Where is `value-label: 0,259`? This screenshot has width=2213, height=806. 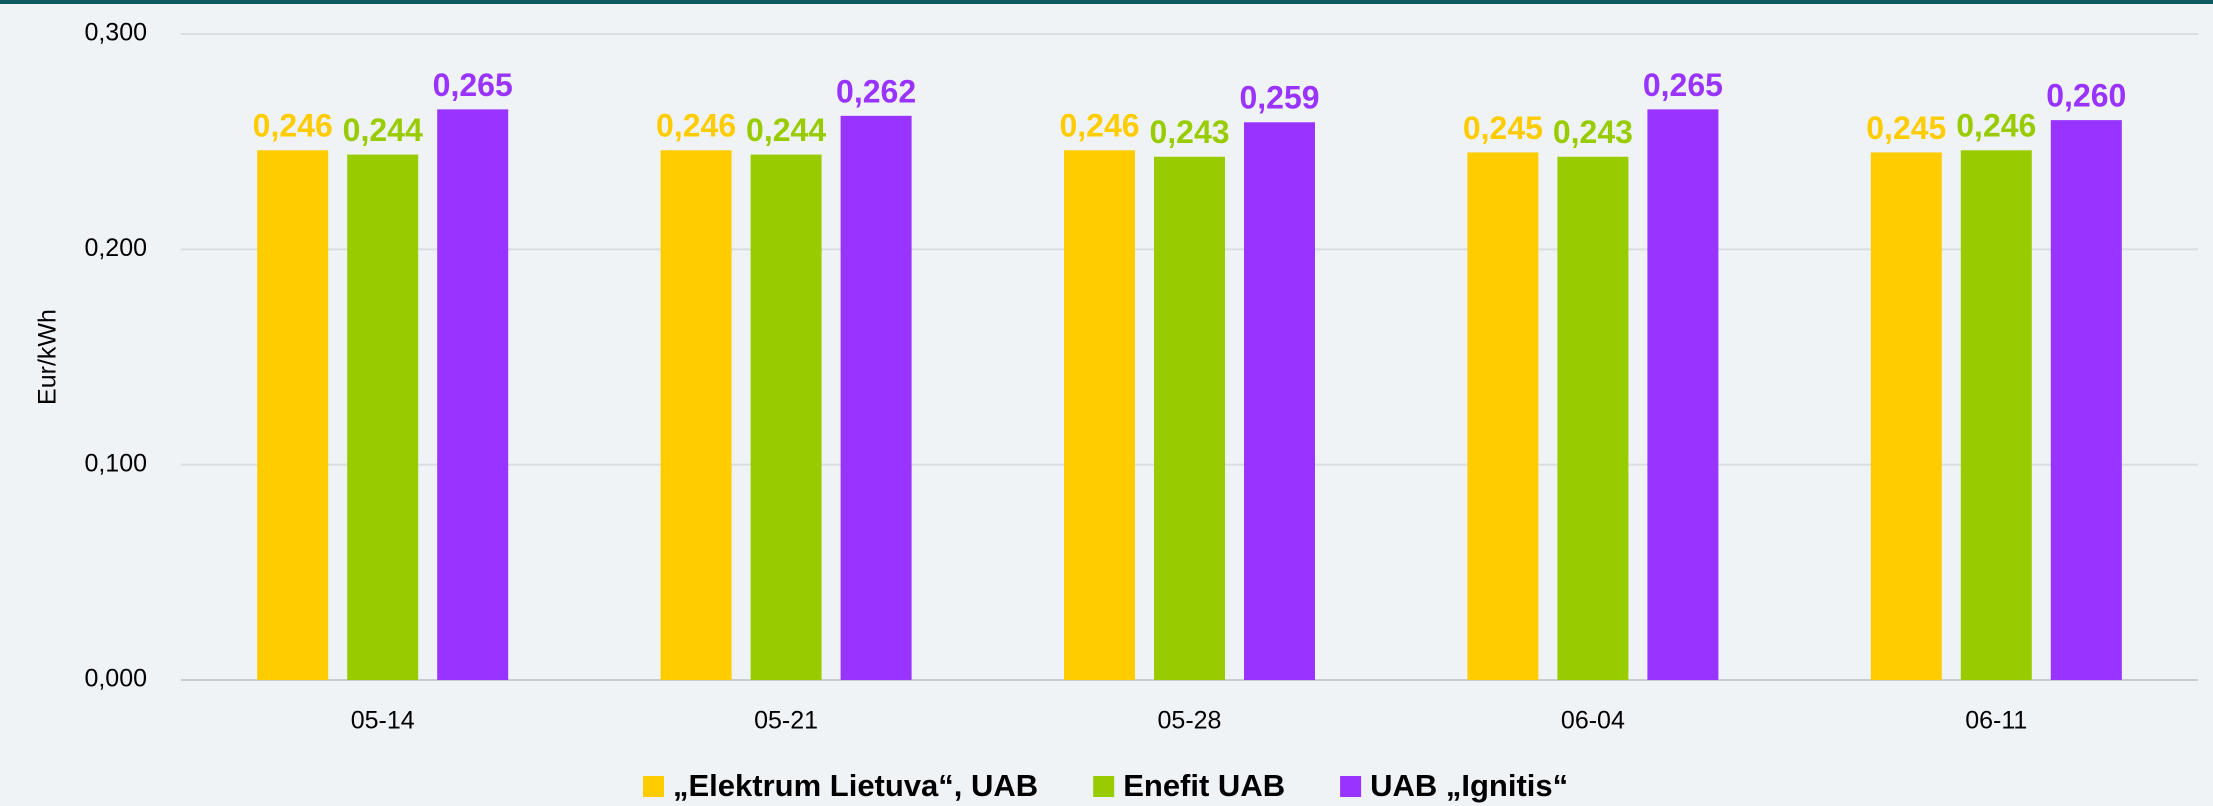 value-label: 0,259 is located at coordinates (1279, 98).